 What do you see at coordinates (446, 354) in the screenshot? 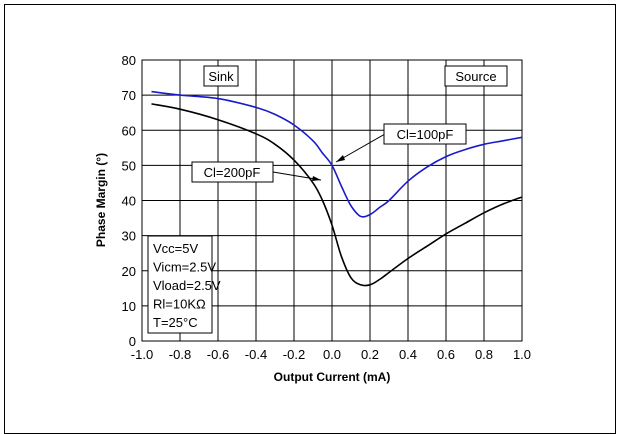
I see `x-tick-label: 0.6` at bounding box center [446, 354].